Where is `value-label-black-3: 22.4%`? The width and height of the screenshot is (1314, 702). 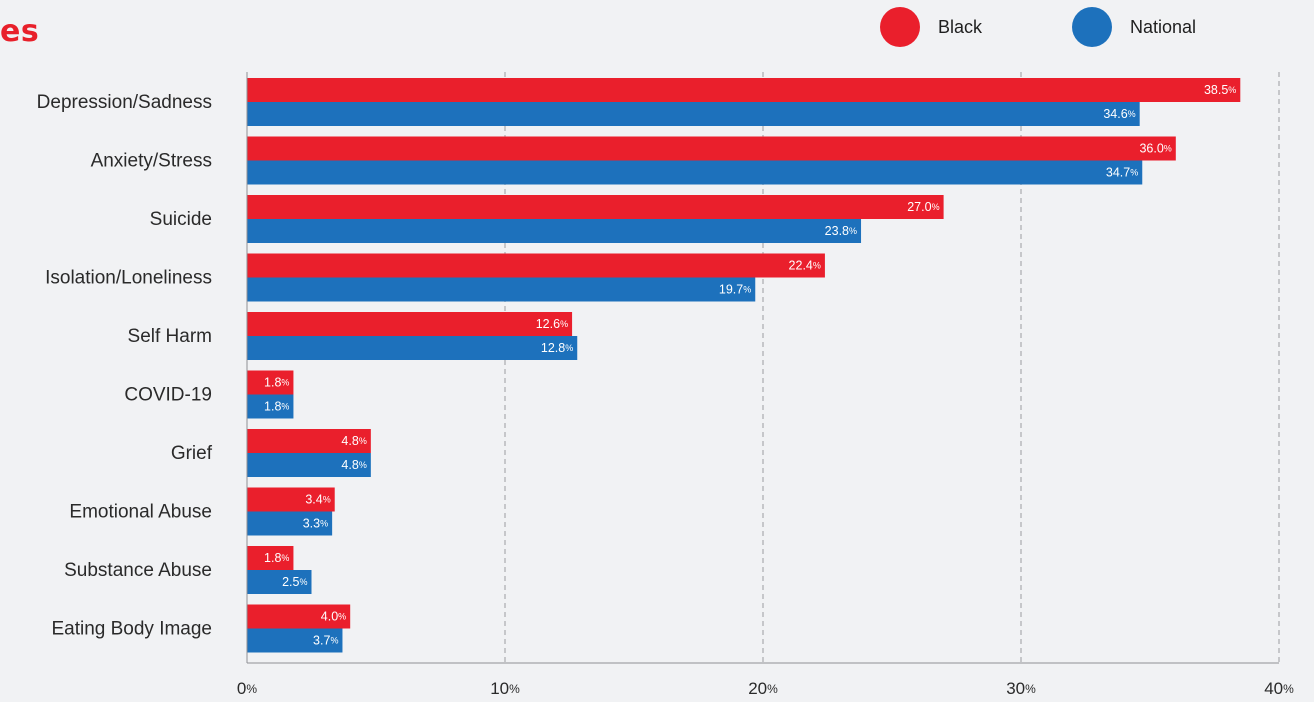
value-label-black-3: 22.4% is located at coordinates (805, 266).